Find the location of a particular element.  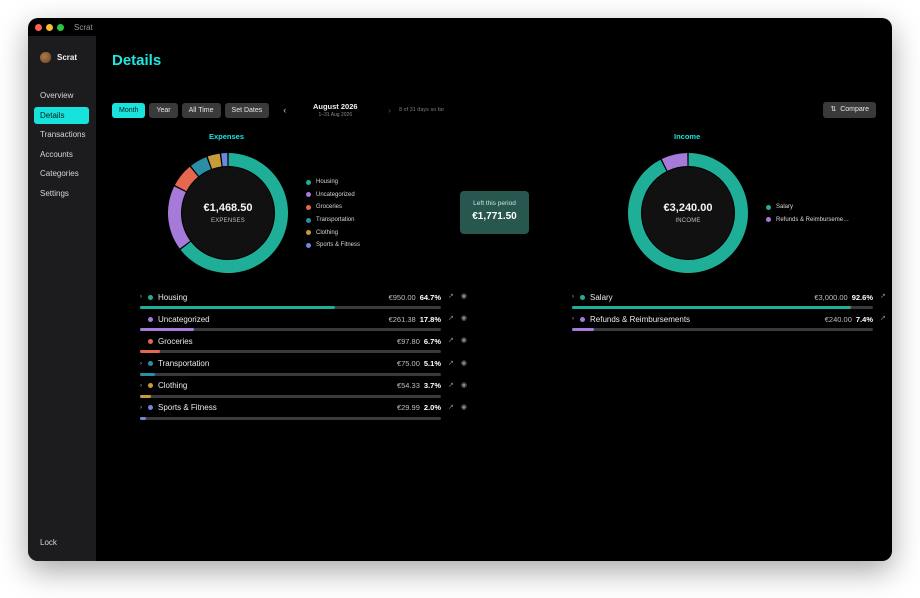

period-date-range: 1–31 Aug 2026 is located at coordinates (335, 115).